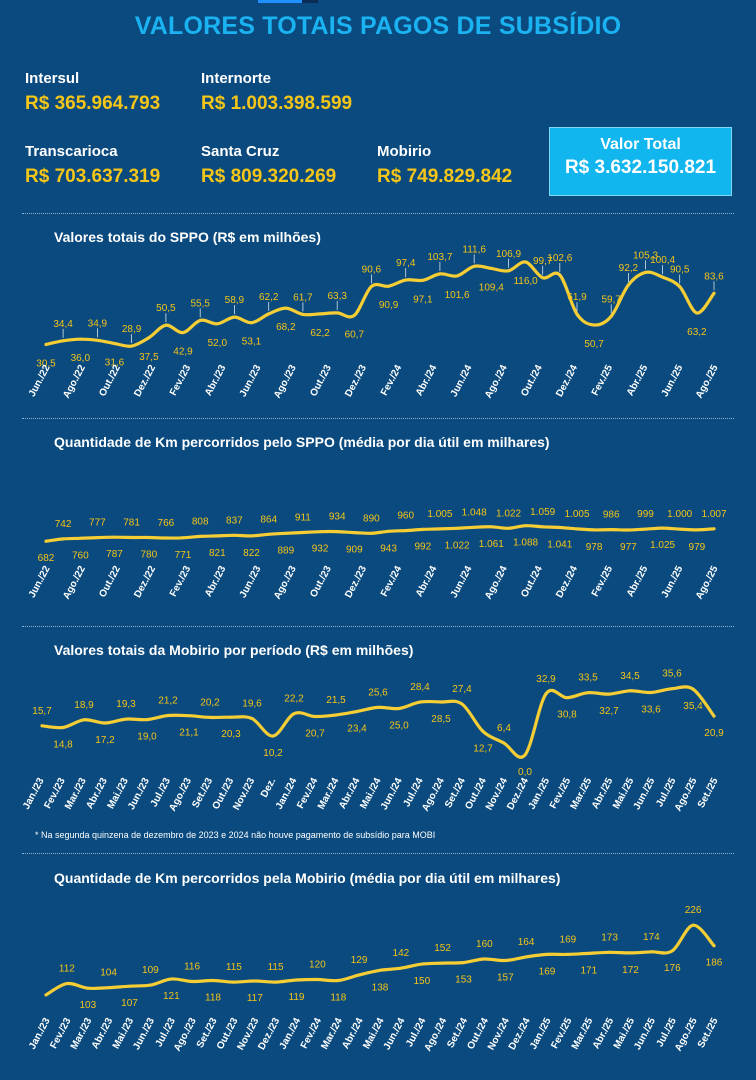 The height and width of the screenshot is (1080, 756). Describe the element at coordinates (321, 581) in the screenshot. I see `x-tick-label: Out./23` at that location.